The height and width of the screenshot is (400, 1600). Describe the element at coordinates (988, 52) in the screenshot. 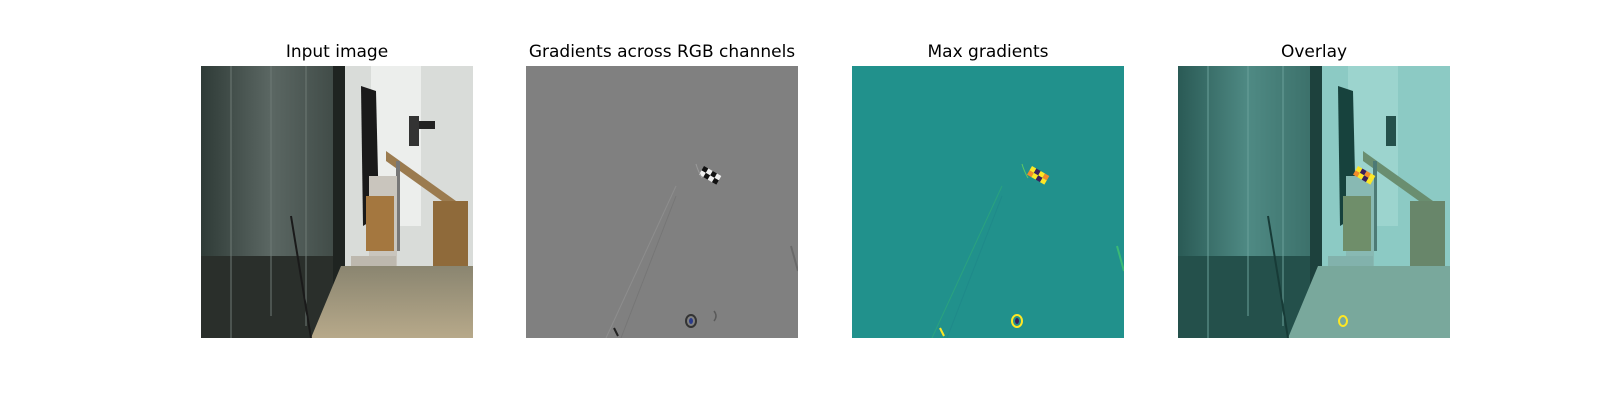

I see `panel-title: Max gradients` at that location.